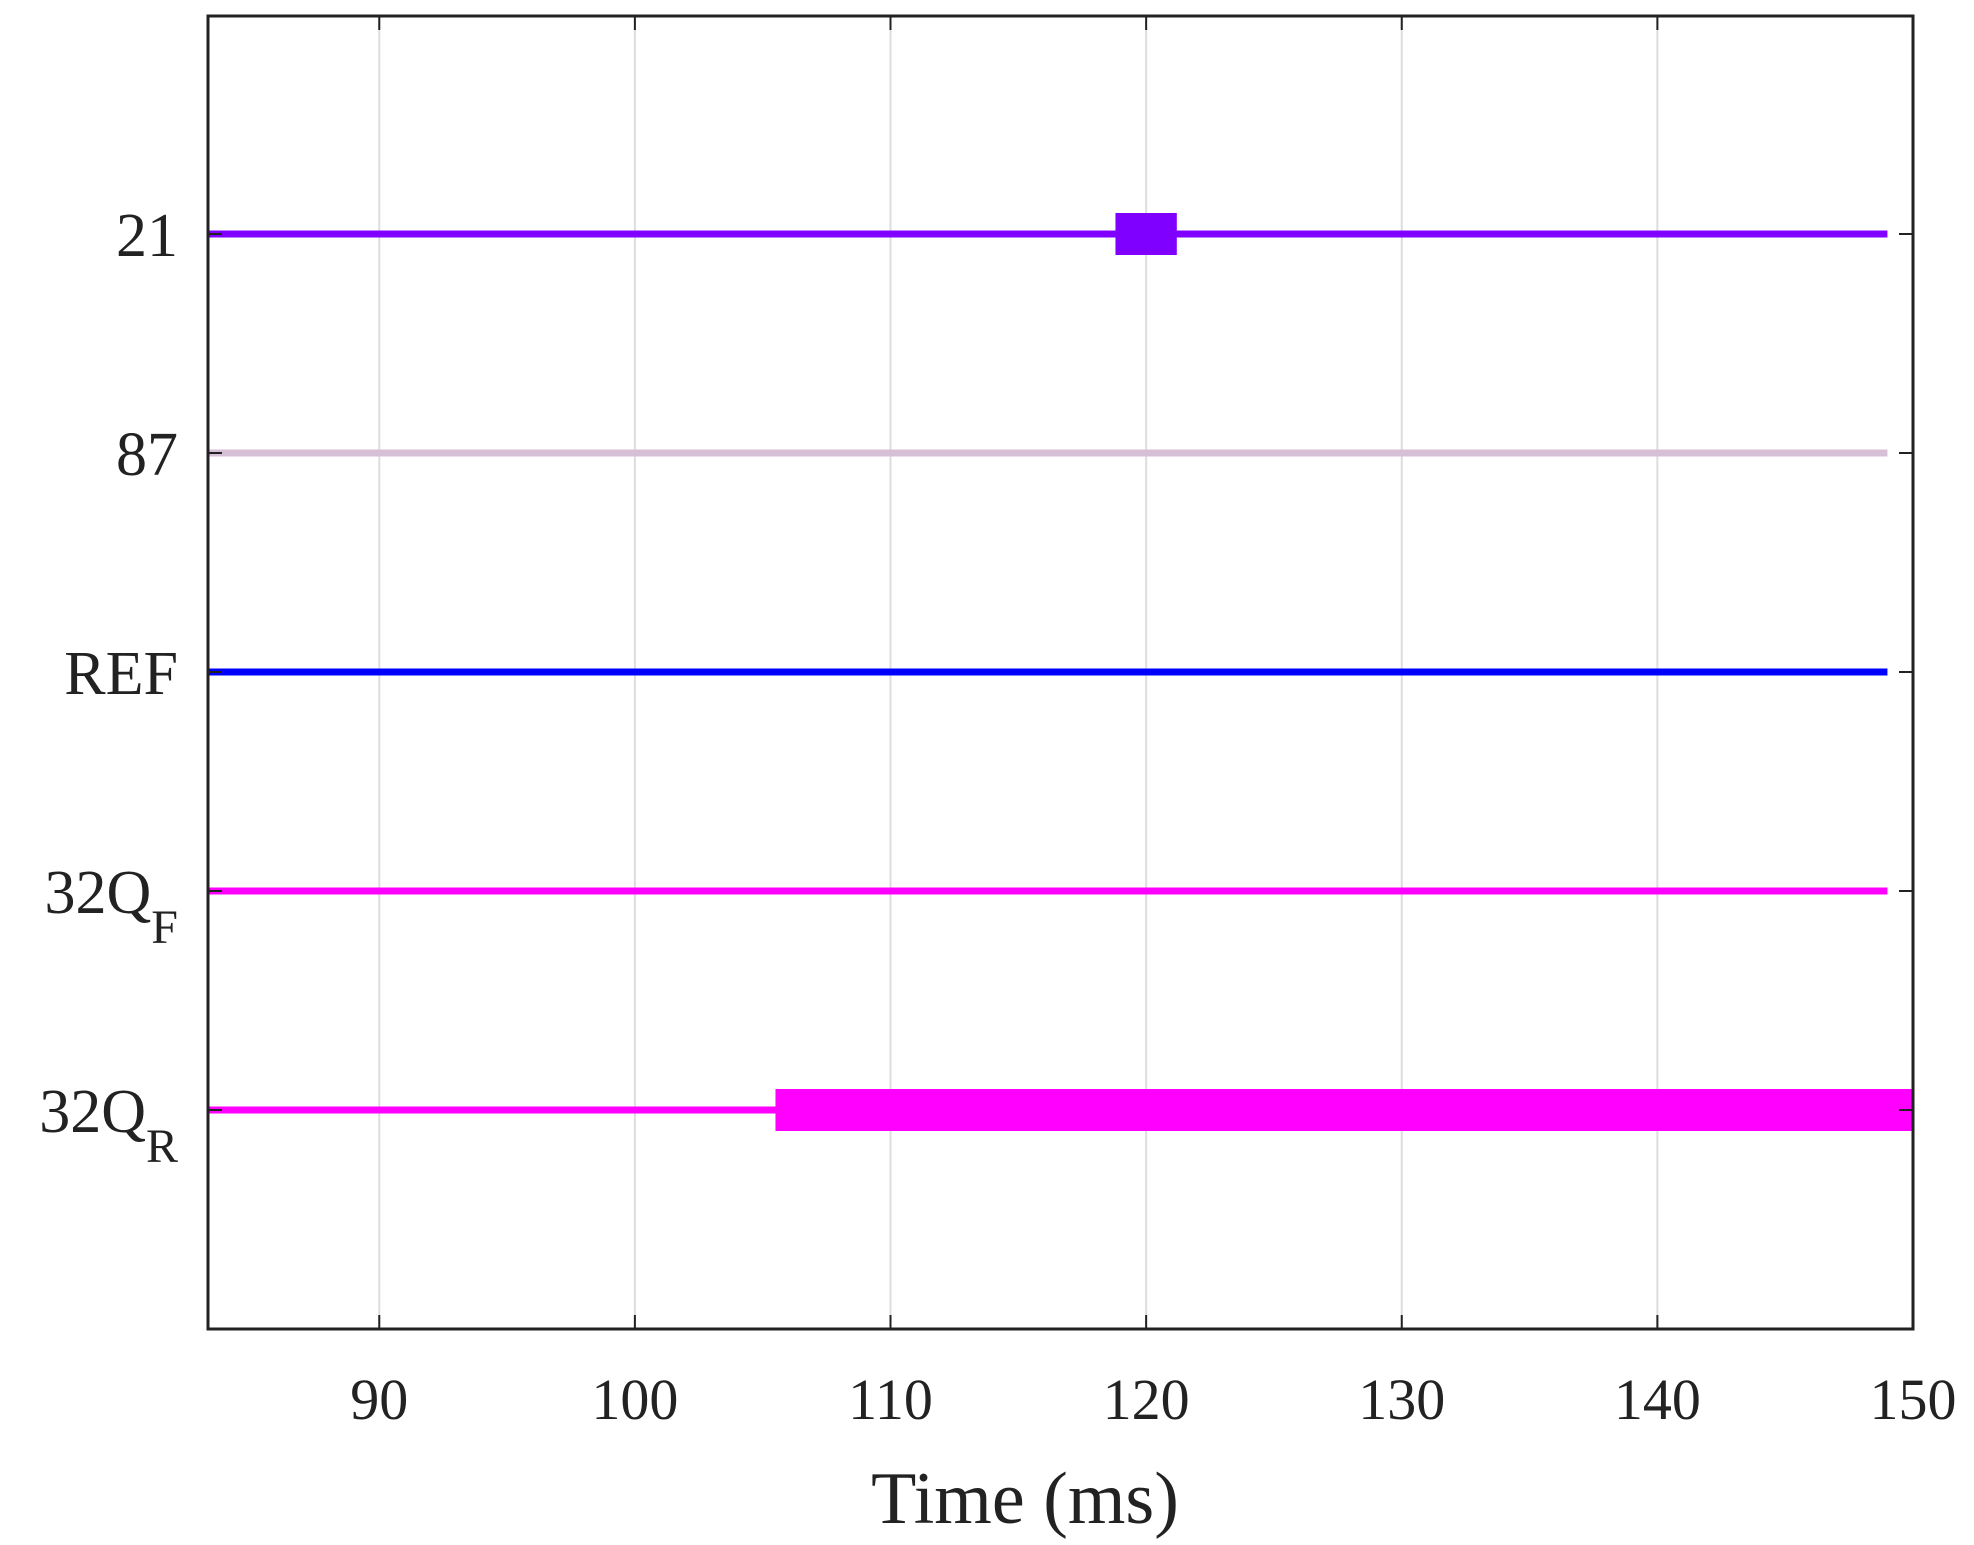  I want to click on y-tick-label: 32QR, so click(108, 1125).